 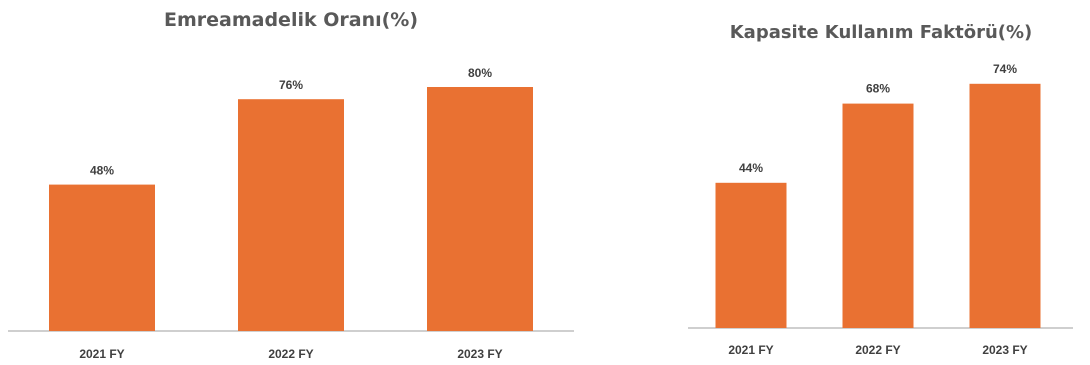 I want to click on data-label: 68%, so click(x=878, y=89).